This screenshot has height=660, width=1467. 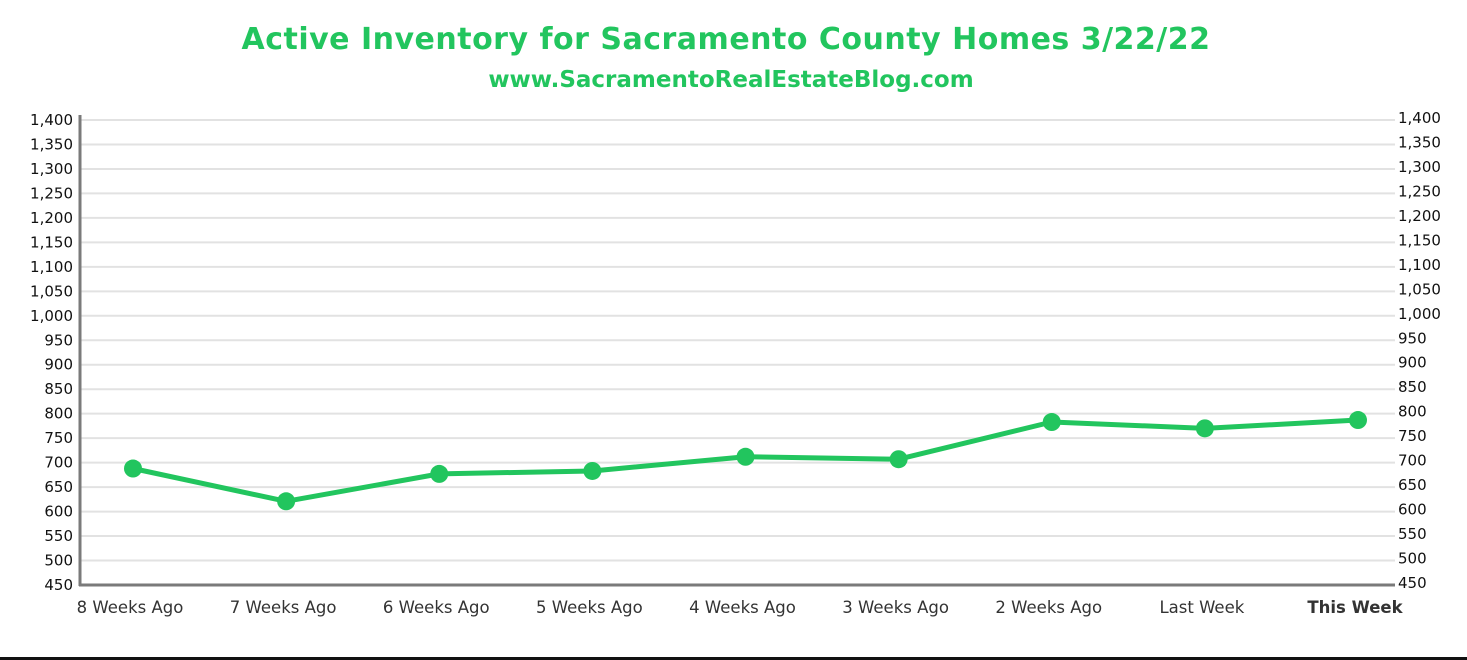 I want to click on y-tick-label-right: 1,150, so click(x=1419, y=240).